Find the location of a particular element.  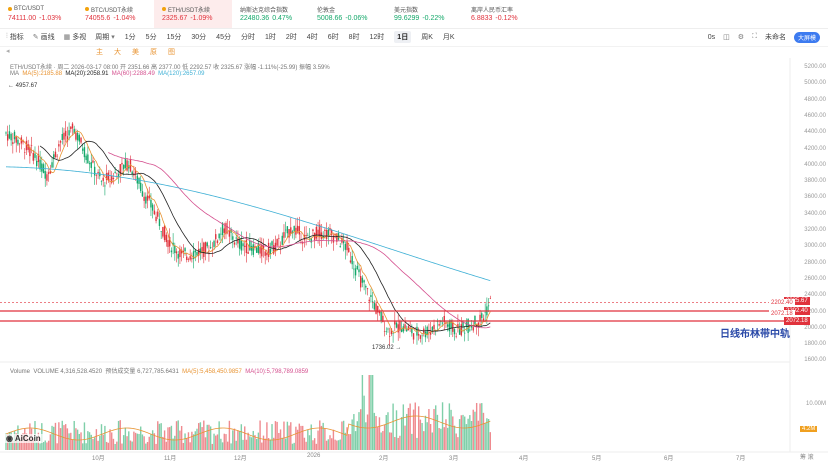

draw-button: ✎ 画线 is located at coordinates (43, 37).